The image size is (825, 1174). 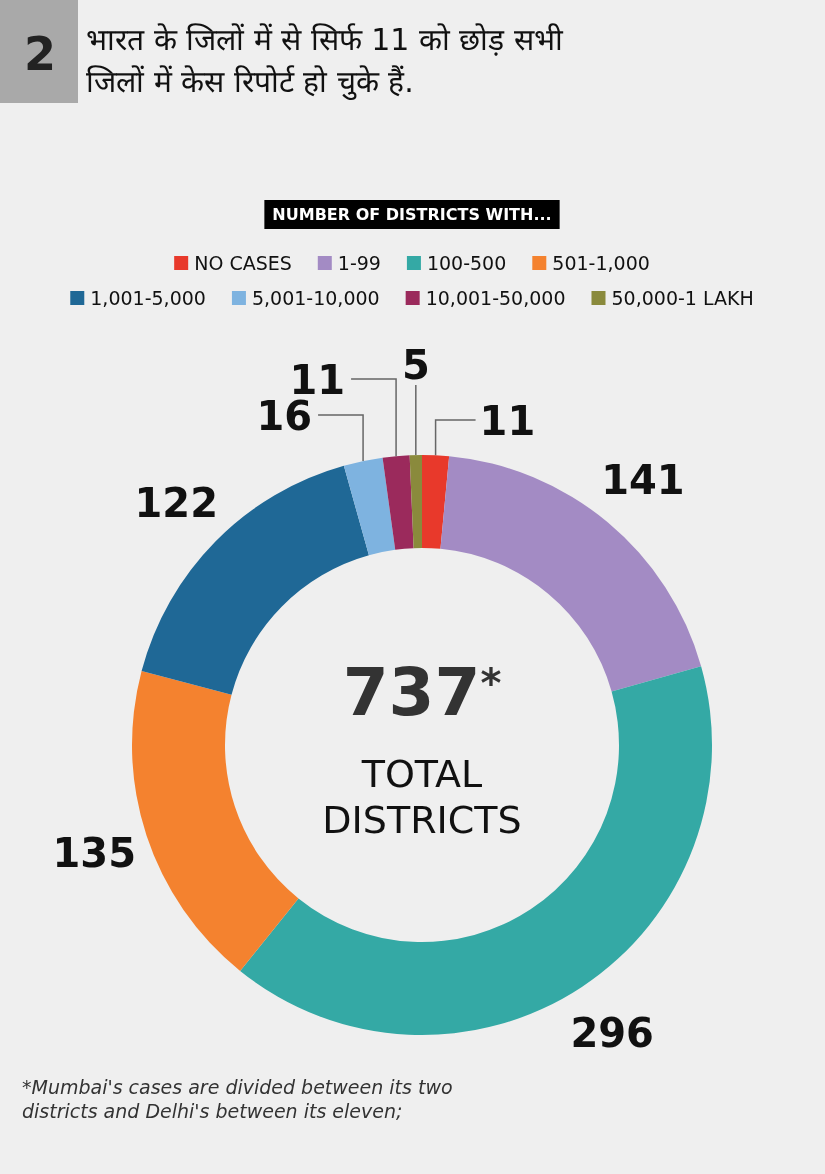 I want to click on text: 2, so click(x=40, y=54).